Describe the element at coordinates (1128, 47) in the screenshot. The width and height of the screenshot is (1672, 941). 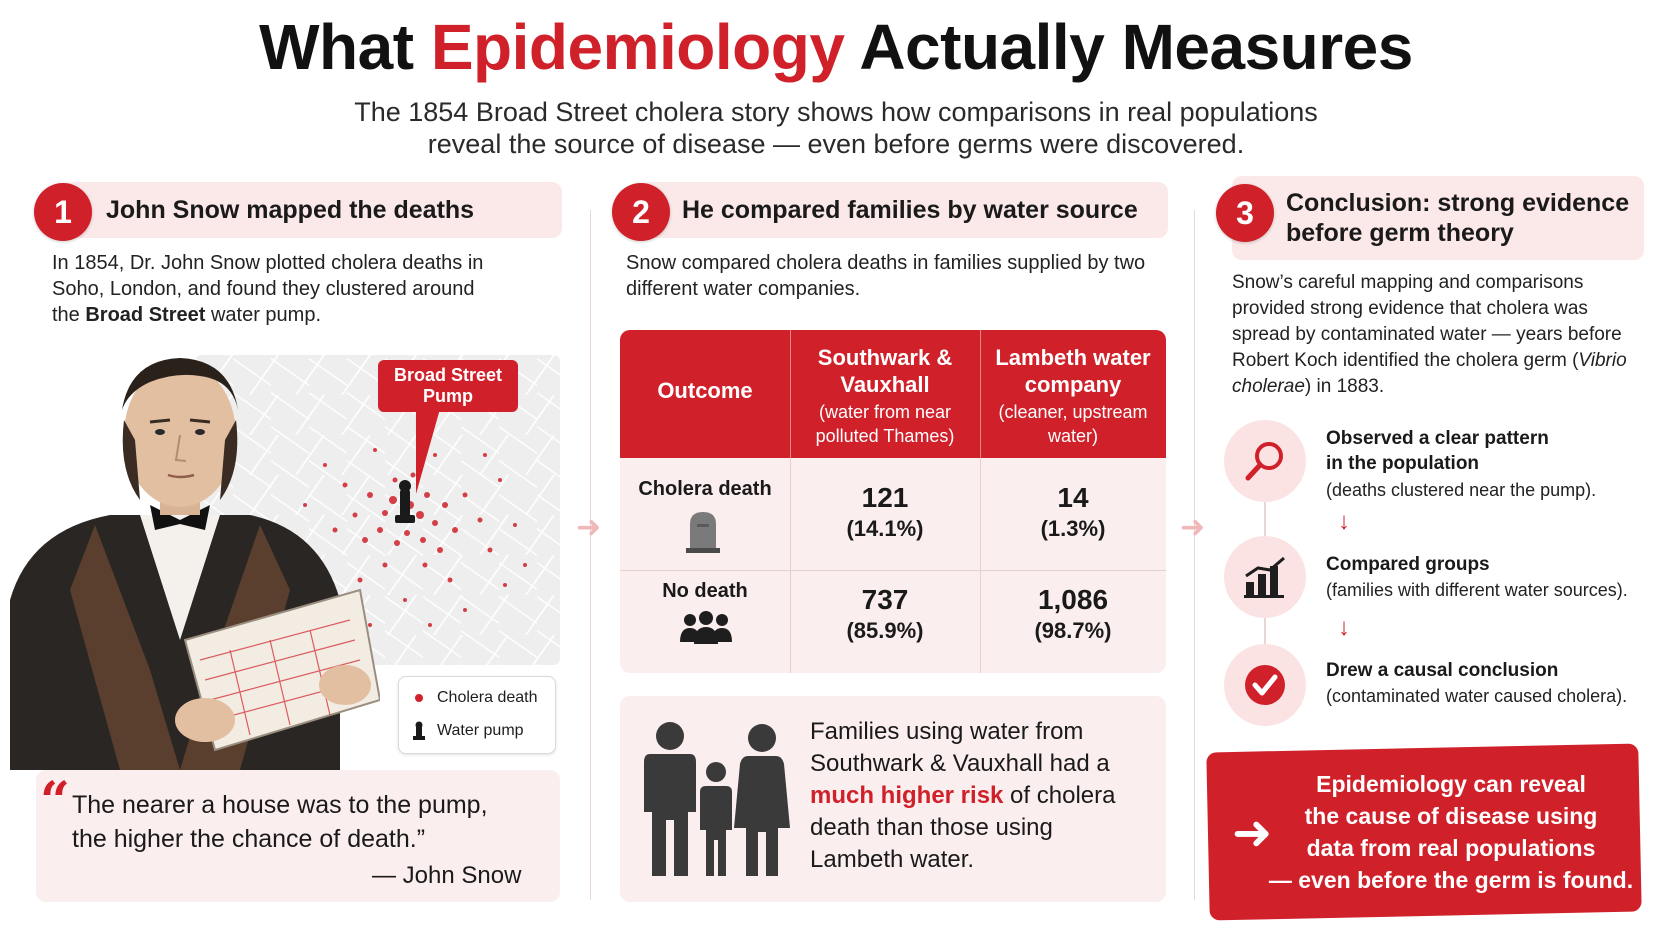
I see `title-post: Actually Measures` at that location.